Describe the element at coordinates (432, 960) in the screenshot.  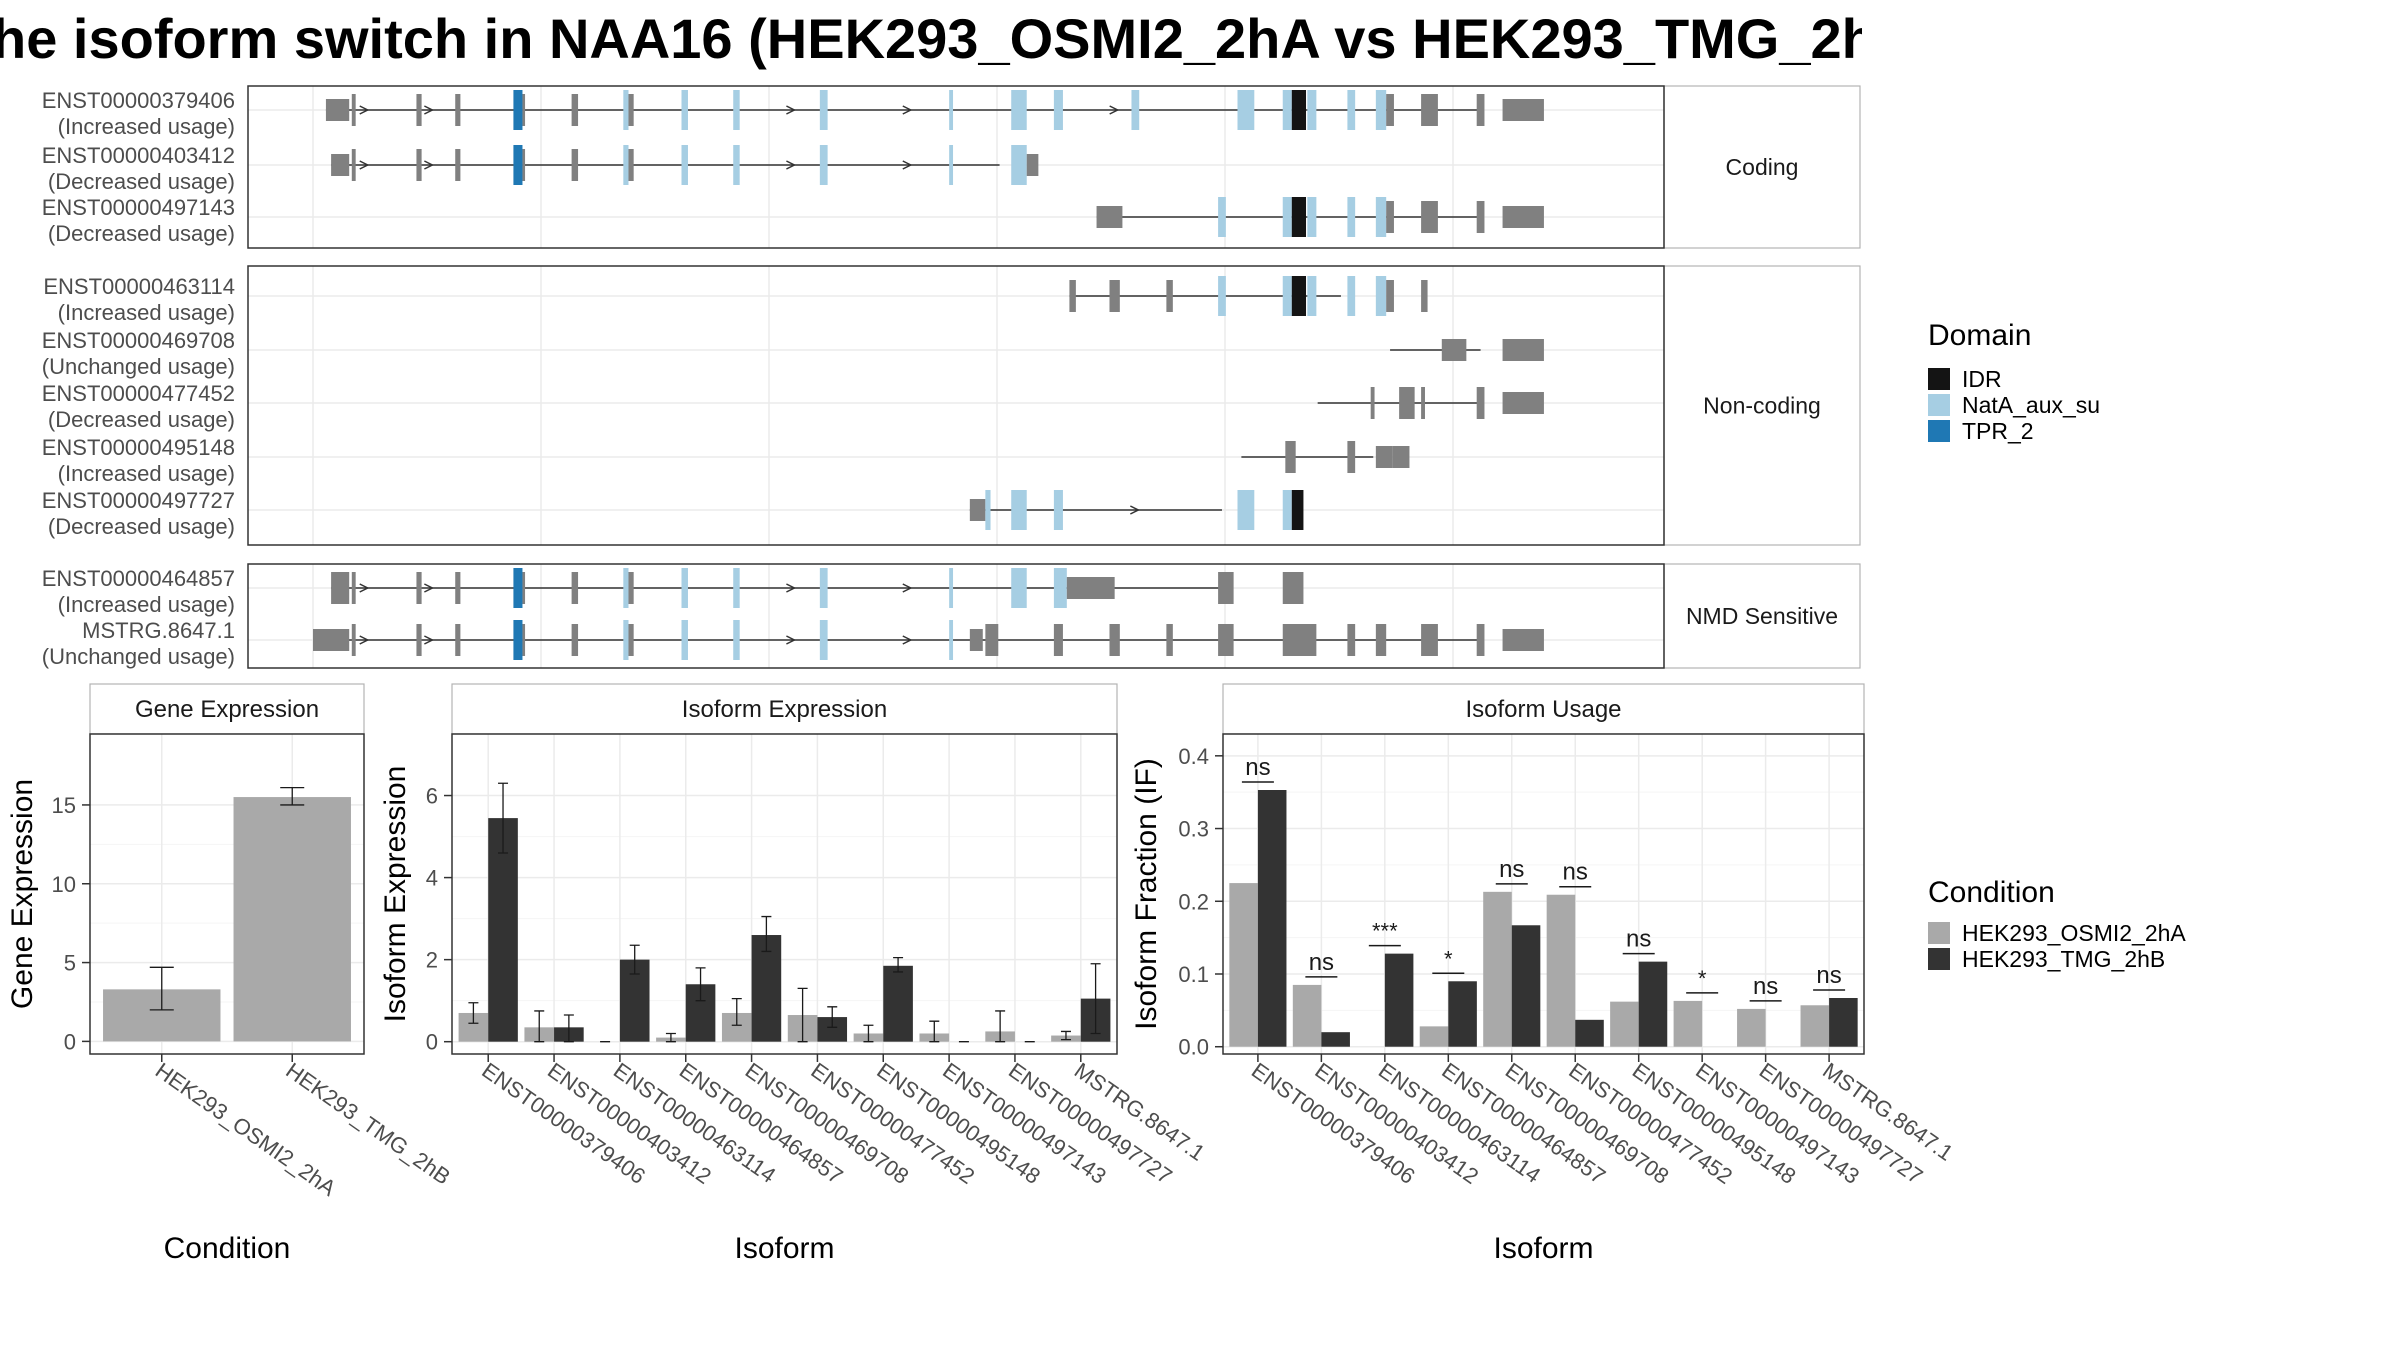
I see `y-tick-label: 2` at that location.